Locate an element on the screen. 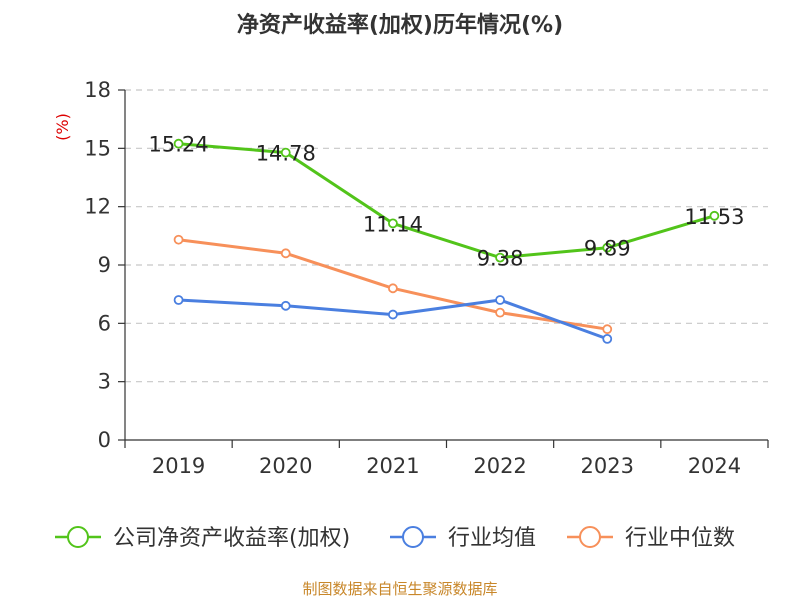 The height and width of the screenshot is (600, 800). data-label: 15.24 is located at coordinates (179, 145).